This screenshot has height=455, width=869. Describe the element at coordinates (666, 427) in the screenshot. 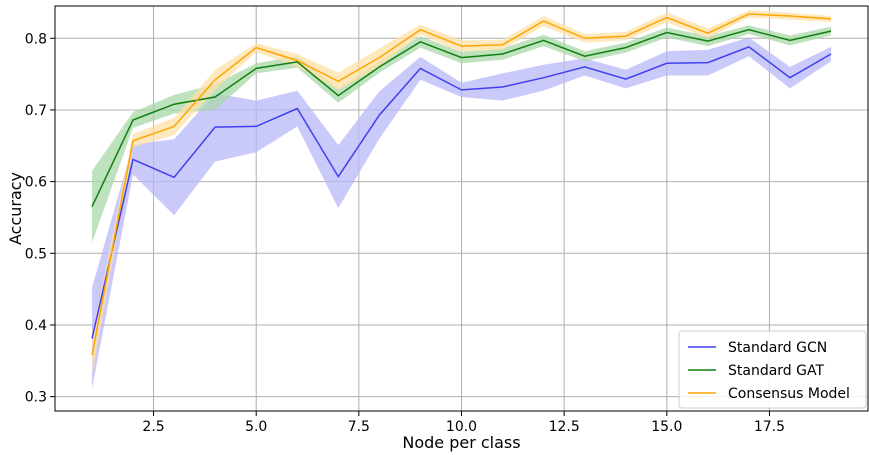

I see `x-tick-label: 15.0` at that location.